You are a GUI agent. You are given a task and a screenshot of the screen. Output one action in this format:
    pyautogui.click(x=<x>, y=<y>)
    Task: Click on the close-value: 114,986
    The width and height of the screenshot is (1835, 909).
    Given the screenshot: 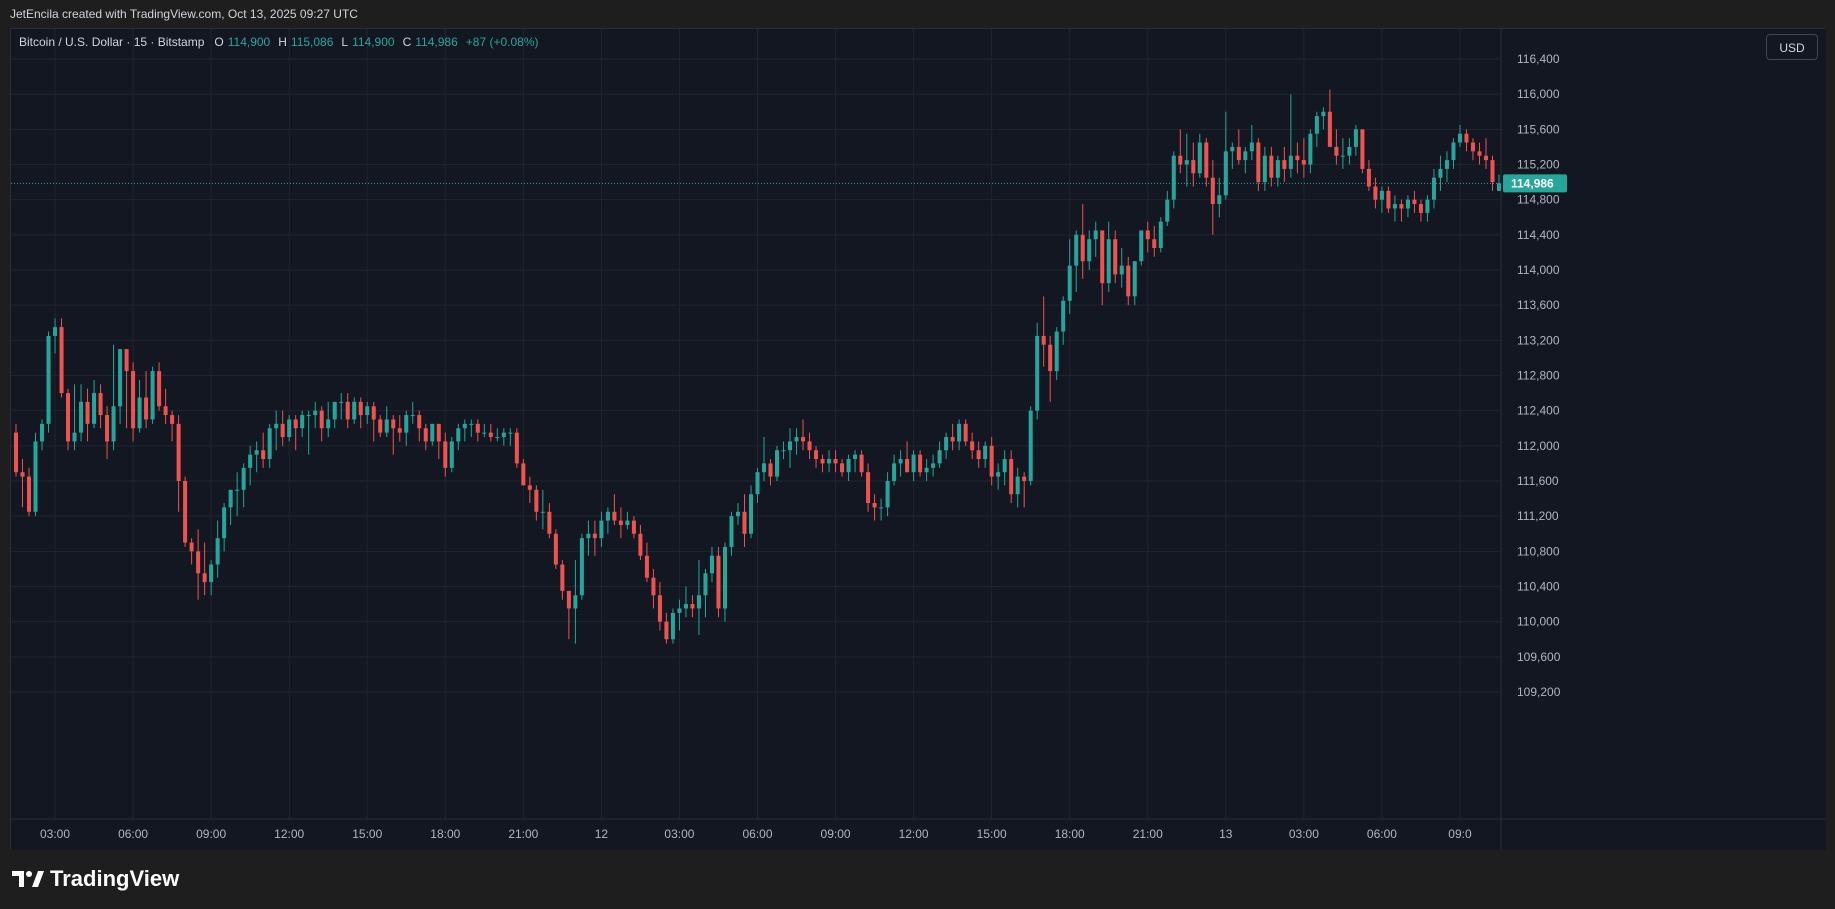 What is the action you would take?
    pyautogui.click(x=436, y=42)
    